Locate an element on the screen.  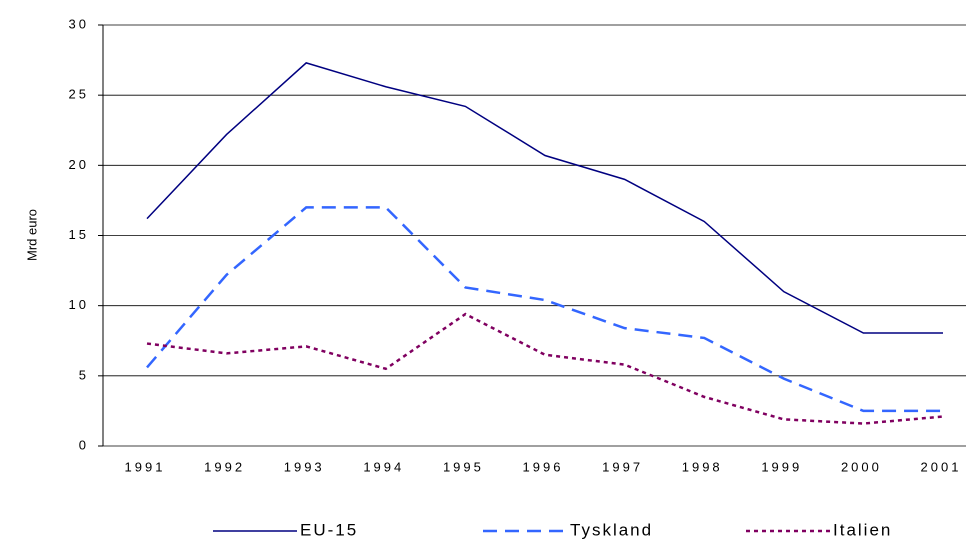
x-tick-label: 1992 is located at coordinates (224, 466).